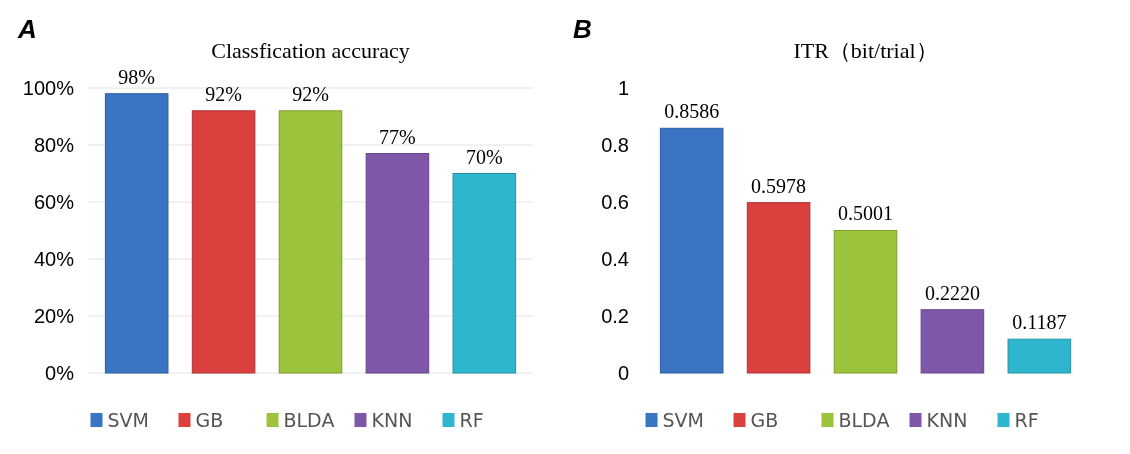 Image resolution: width=1130 pixels, height=454 pixels. Describe the element at coordinates (623, 373) in the screenshot. I see `y-tick-label: 0` at that location.